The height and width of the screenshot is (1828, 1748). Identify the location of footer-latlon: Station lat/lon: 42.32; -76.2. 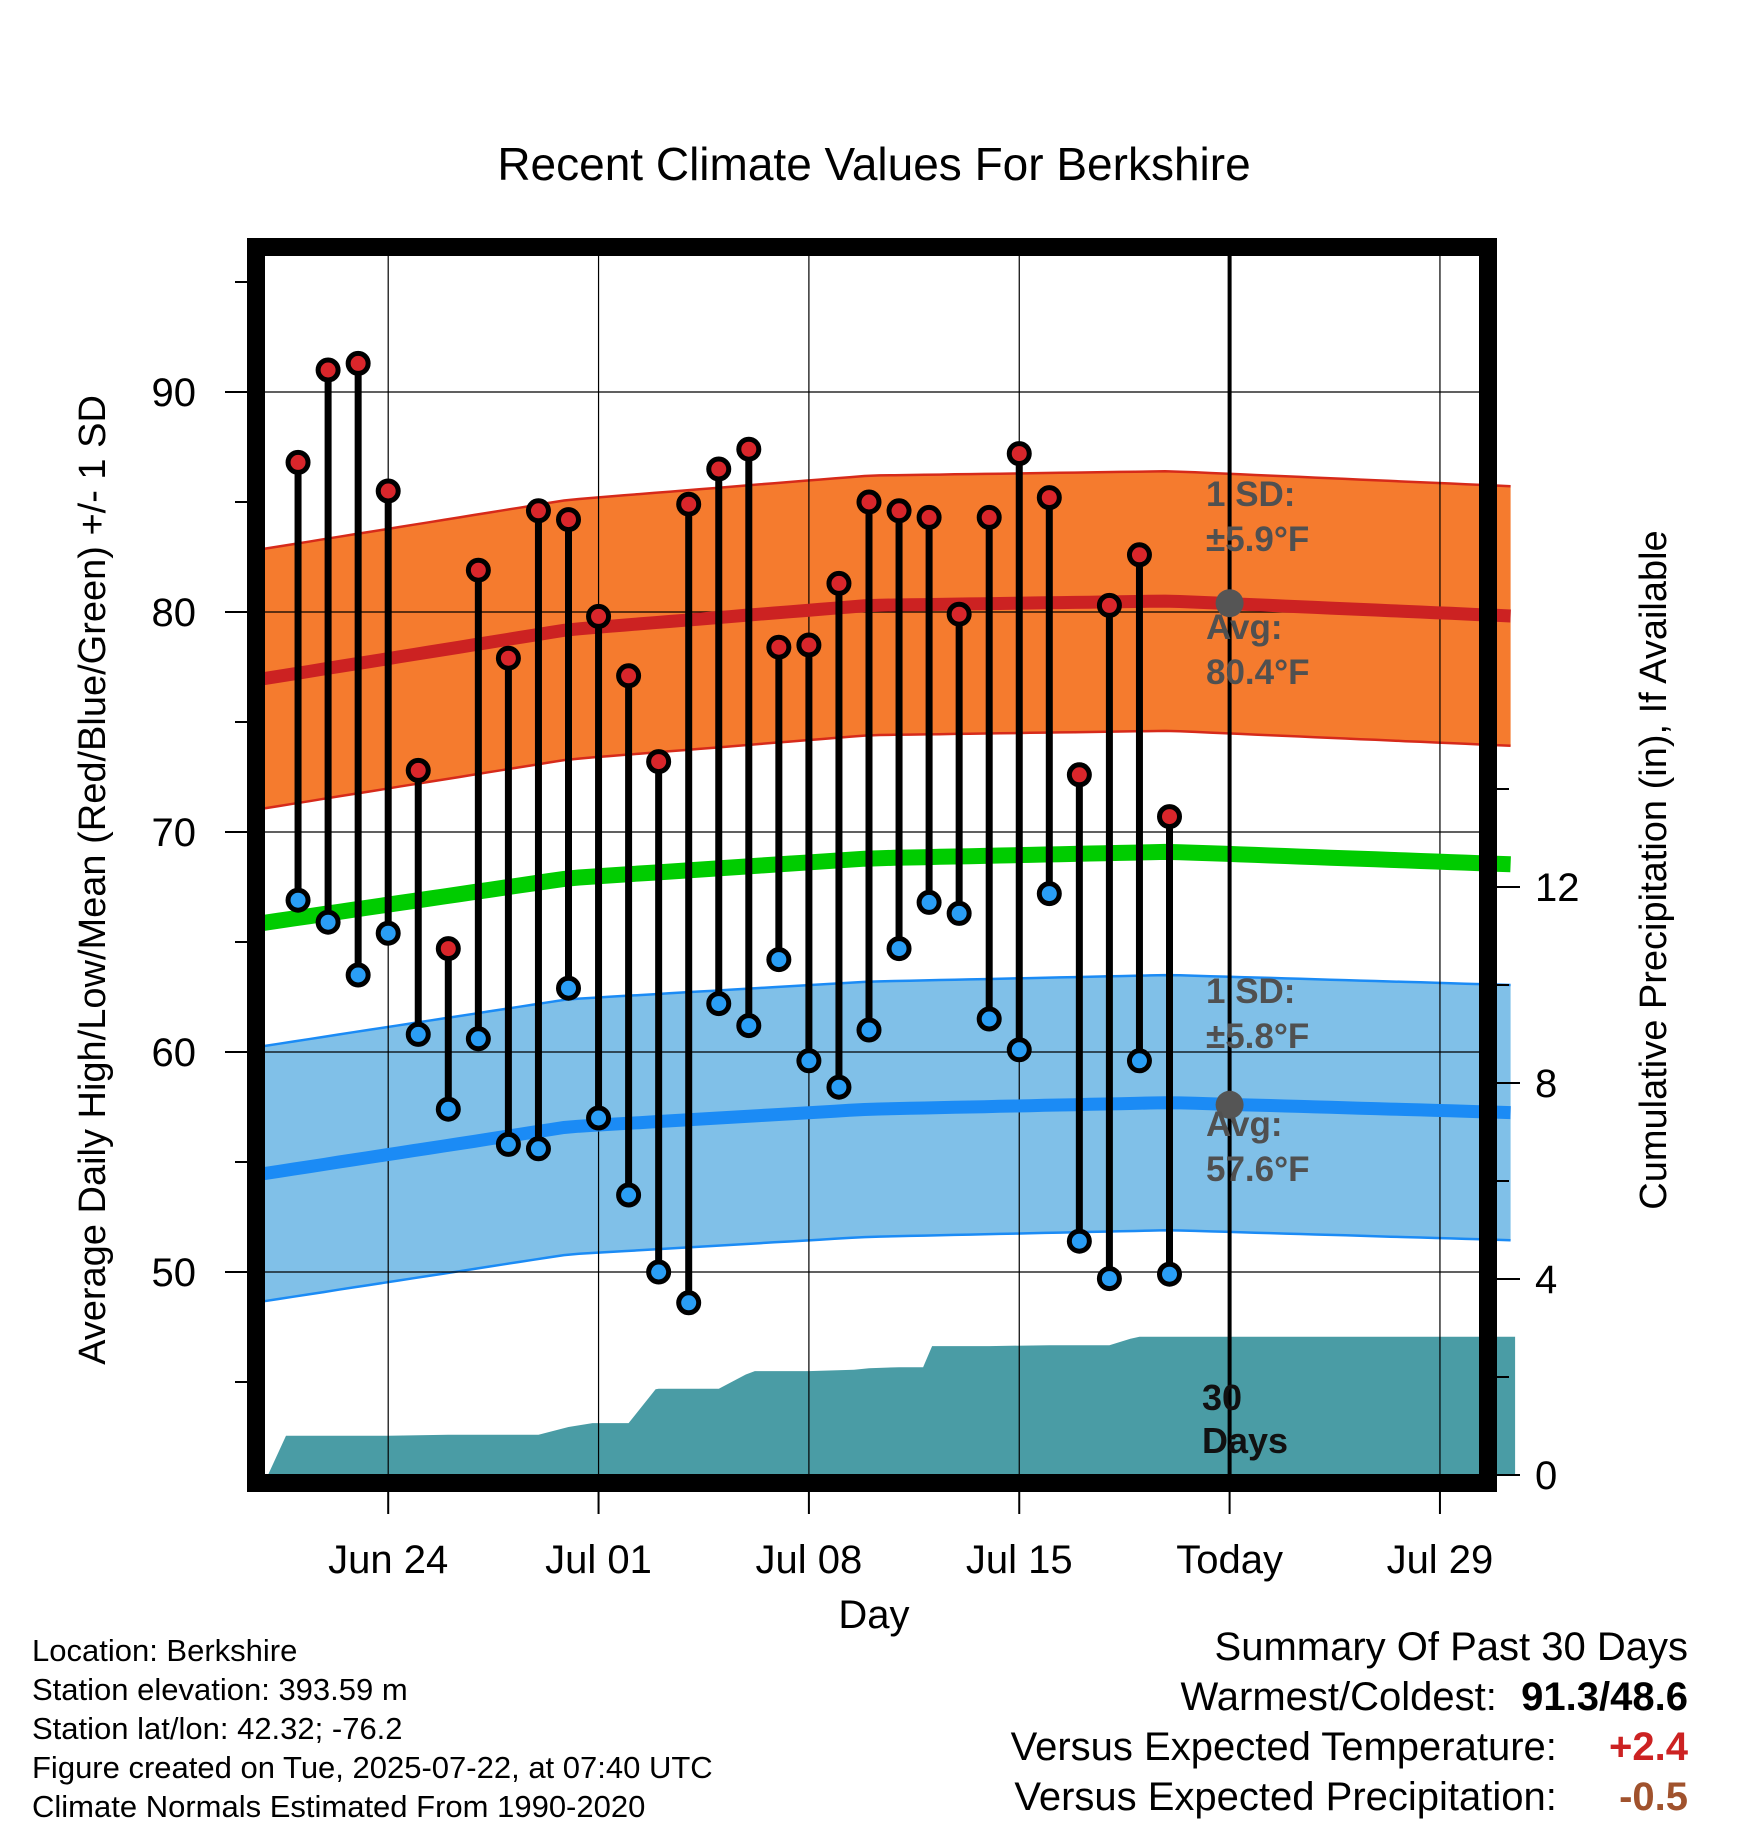
(217, 1728).